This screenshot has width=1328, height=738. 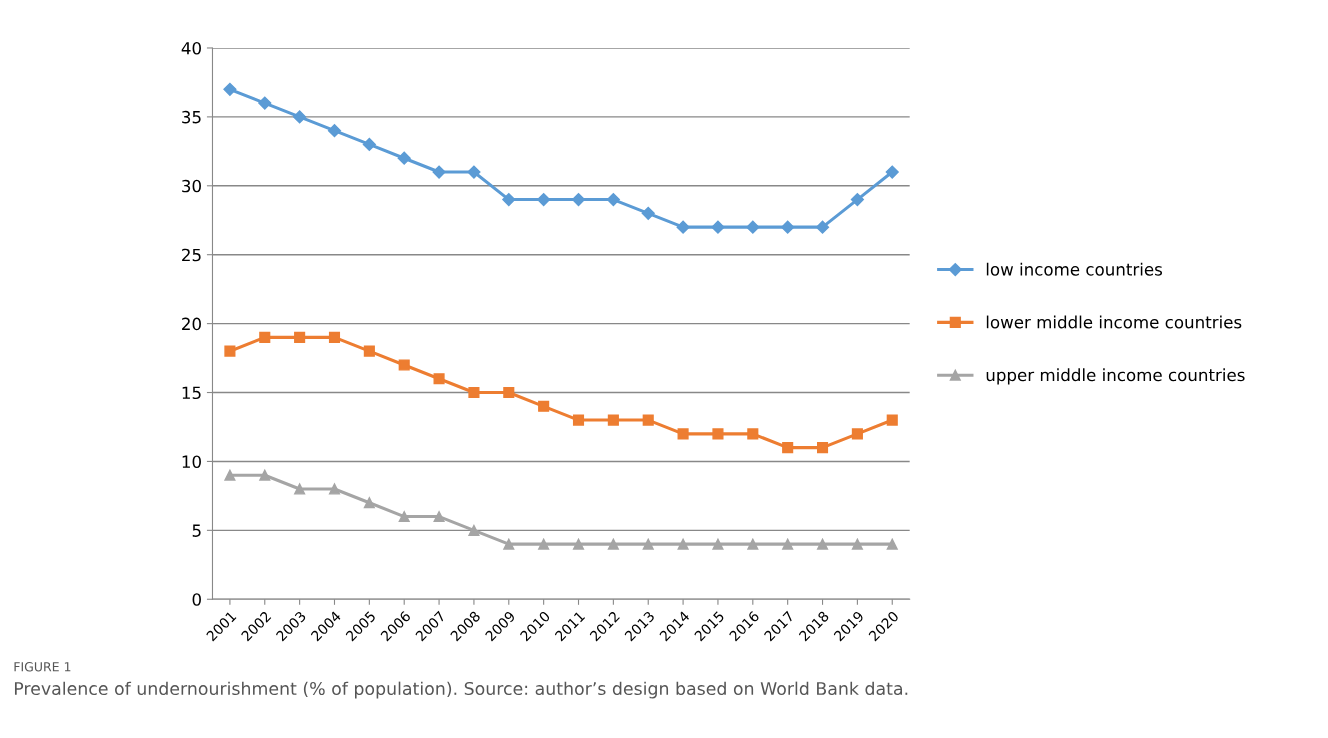 What do you see at coordinates (1114, 322) in the screenshot?
I see `legend-label: lower middle income countries` at bounding box center [1114, 322].